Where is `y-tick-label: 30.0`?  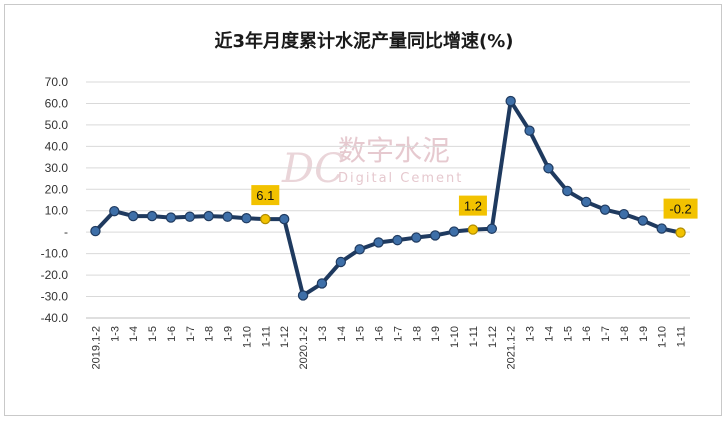 y-tick-label: 30.0 is located at coordinates (57, 168).